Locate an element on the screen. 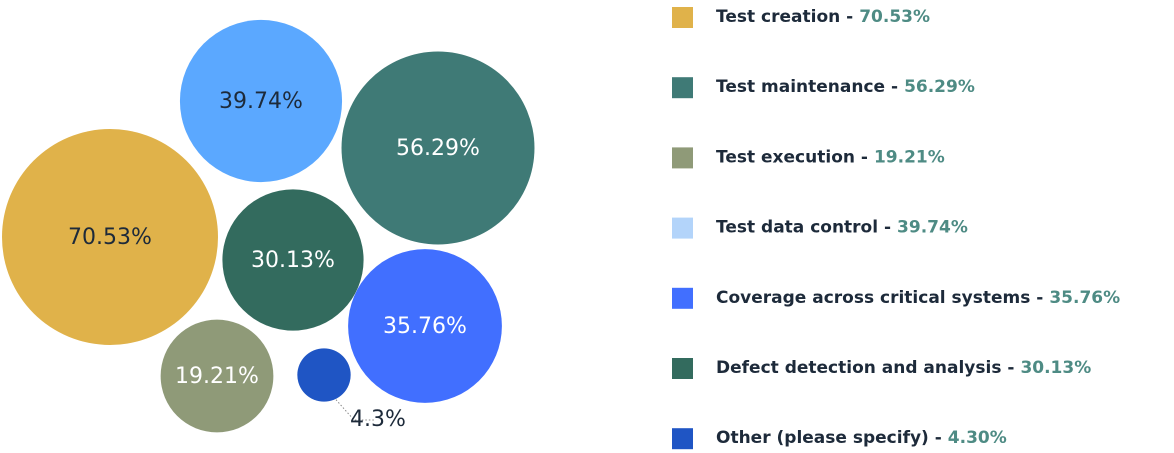  bubble-label: 56.29% is located at coordinates (438, 148).